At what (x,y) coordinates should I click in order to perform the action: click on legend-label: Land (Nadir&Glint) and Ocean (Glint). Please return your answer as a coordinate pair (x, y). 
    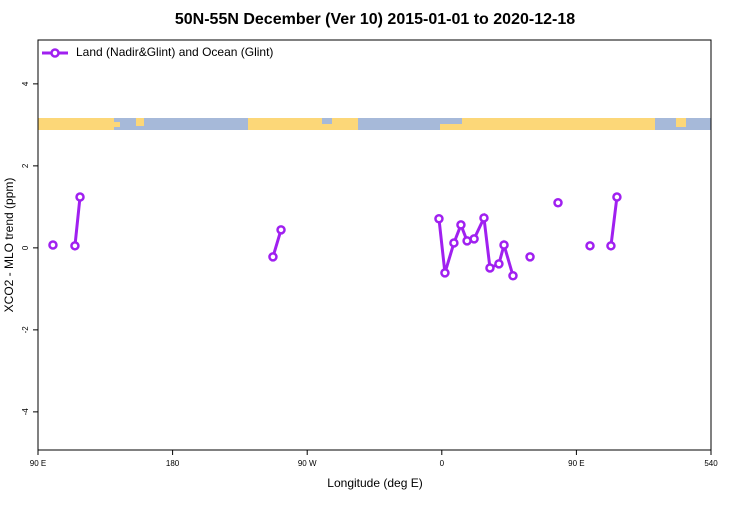
    Looking at the image, I should click on (174, 52).